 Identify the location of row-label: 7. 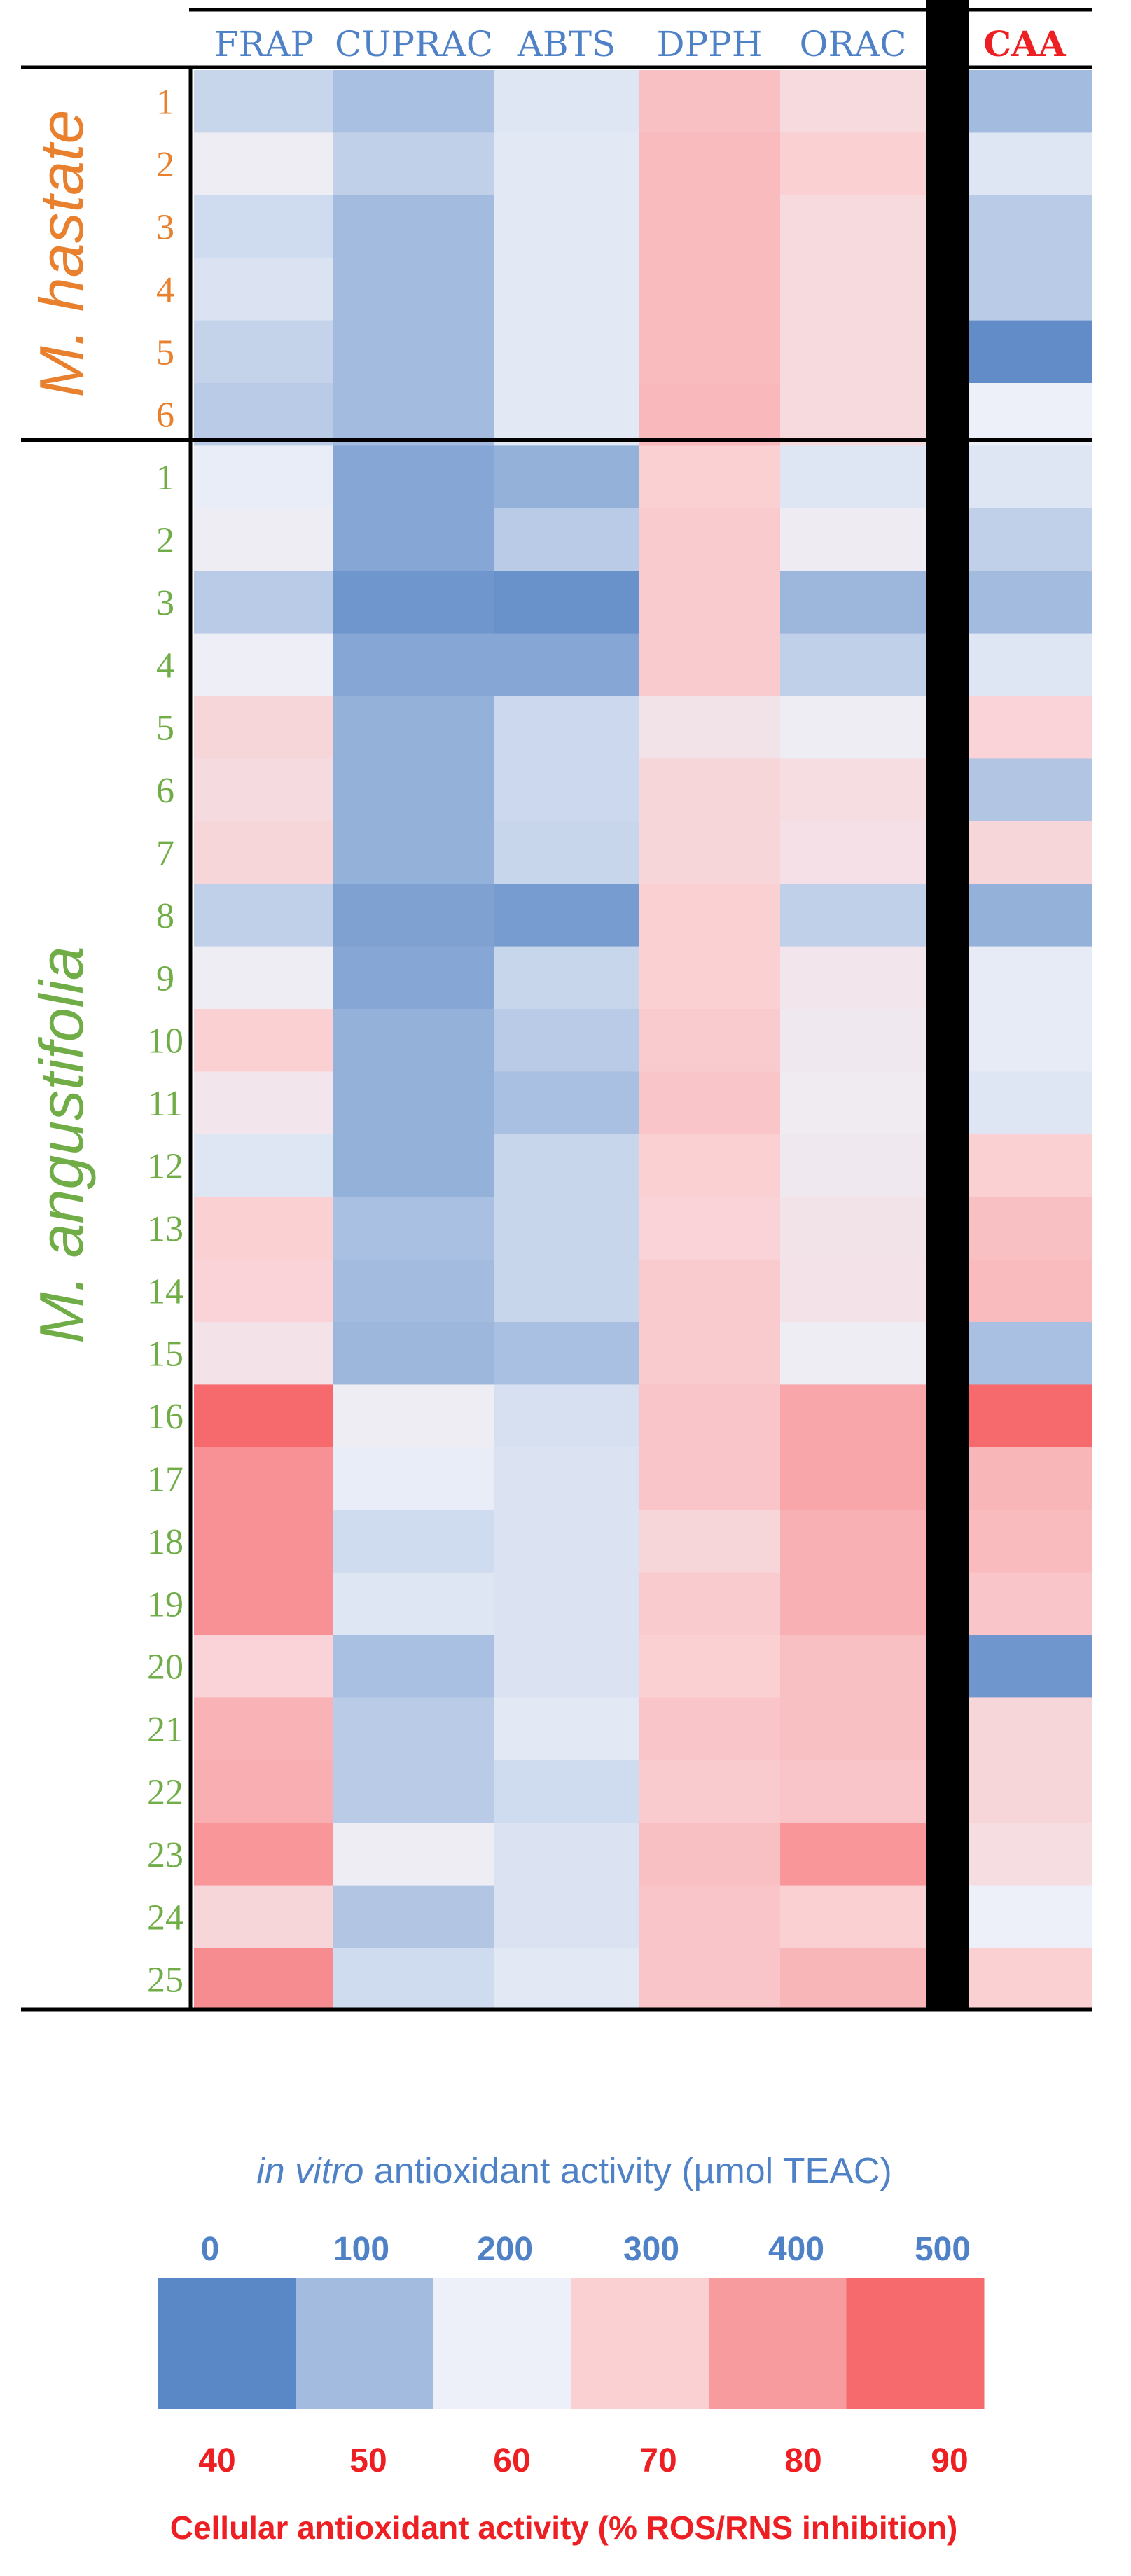
(165, 854).